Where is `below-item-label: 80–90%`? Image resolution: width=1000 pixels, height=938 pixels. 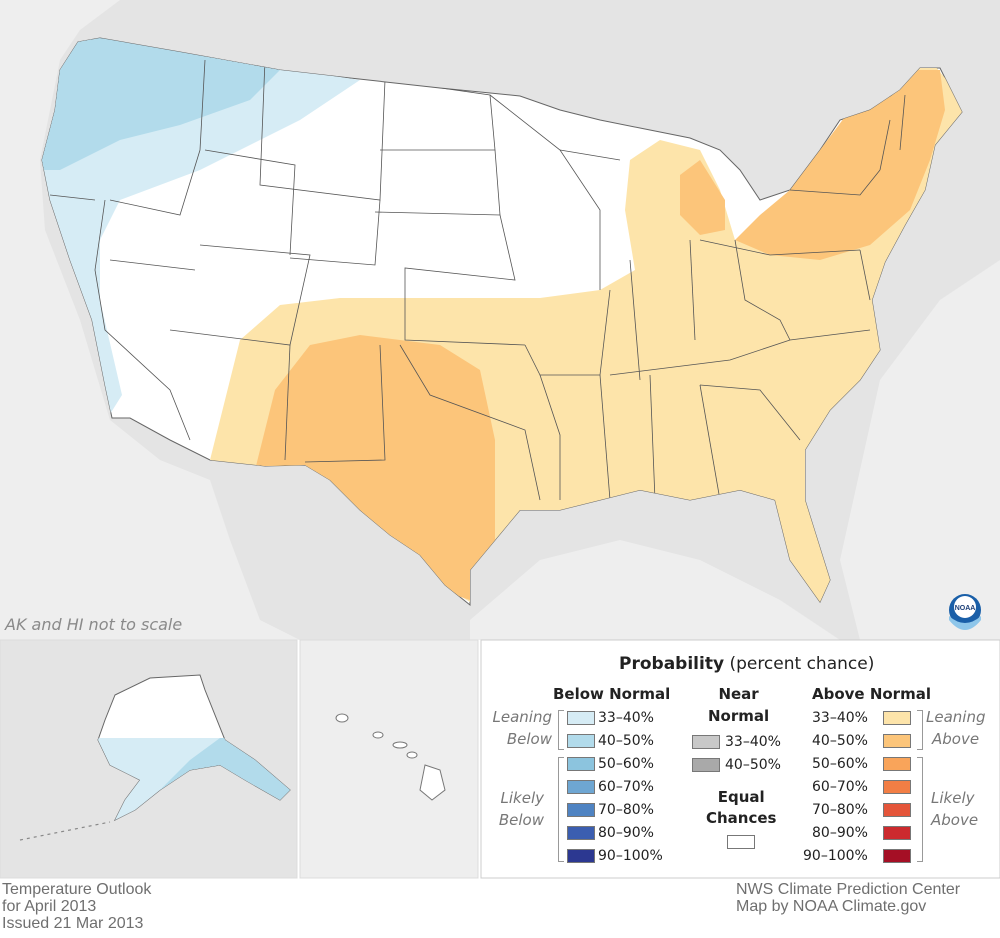
below-item-label: 80–90% is located at coordinates (626, 833).